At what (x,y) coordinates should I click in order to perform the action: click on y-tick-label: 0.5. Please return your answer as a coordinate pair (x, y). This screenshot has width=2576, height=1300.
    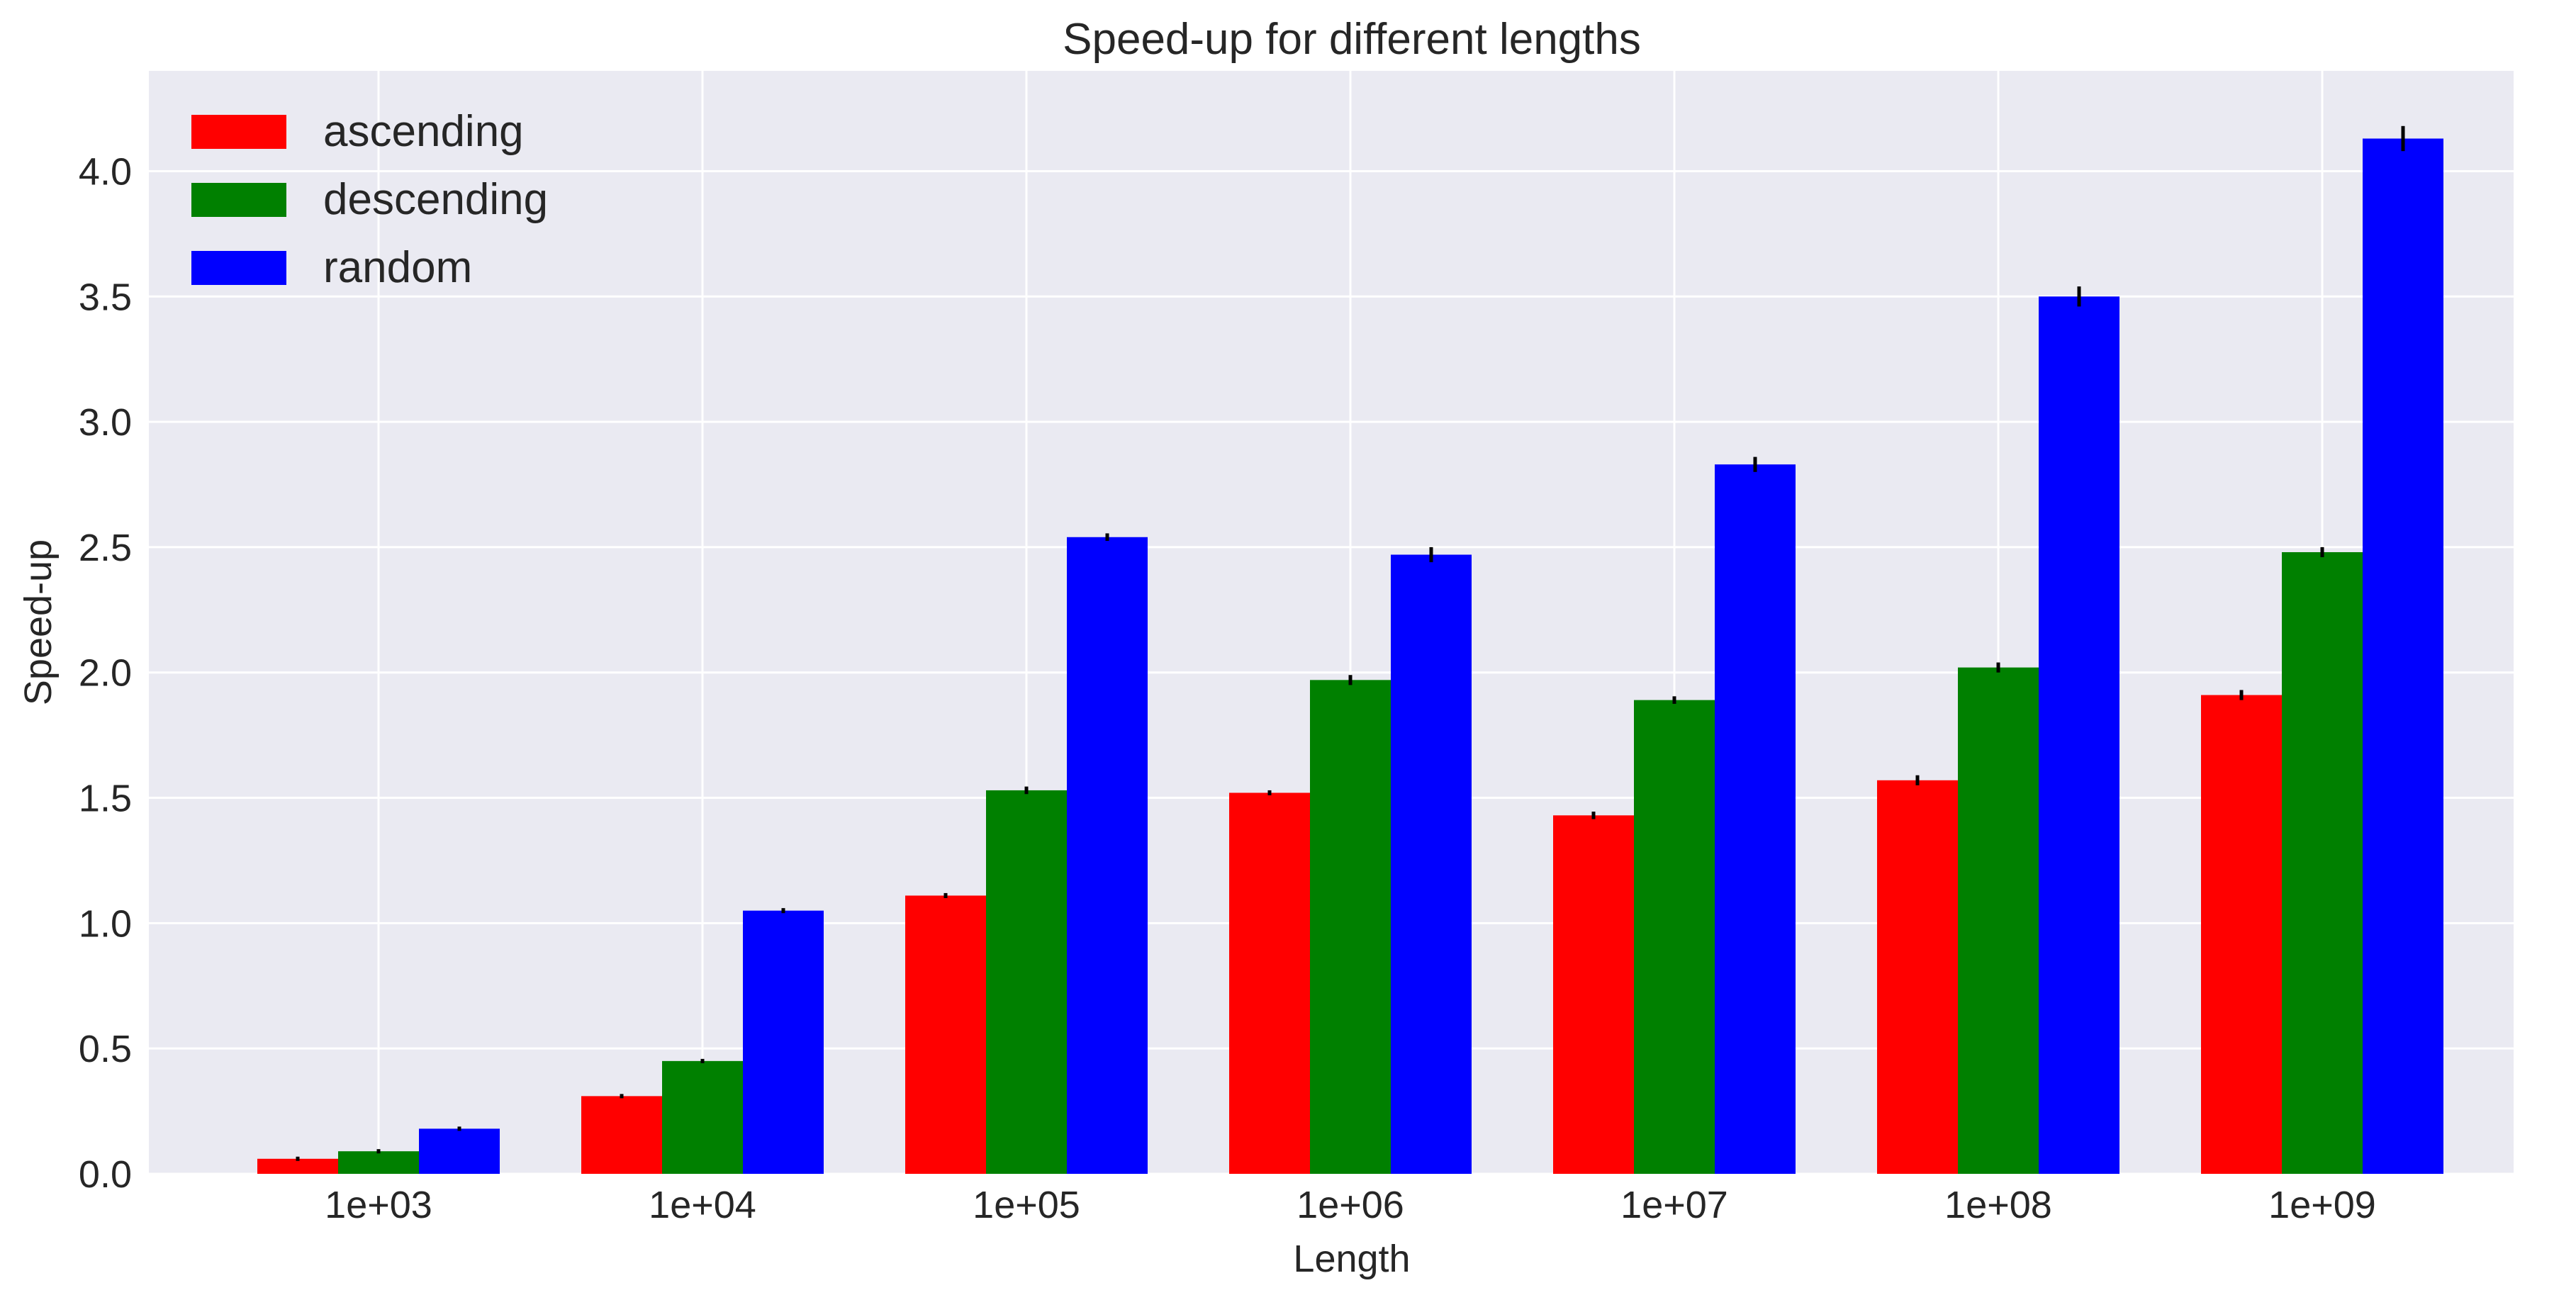
    Looking at the image, I should click on (105, 1049).